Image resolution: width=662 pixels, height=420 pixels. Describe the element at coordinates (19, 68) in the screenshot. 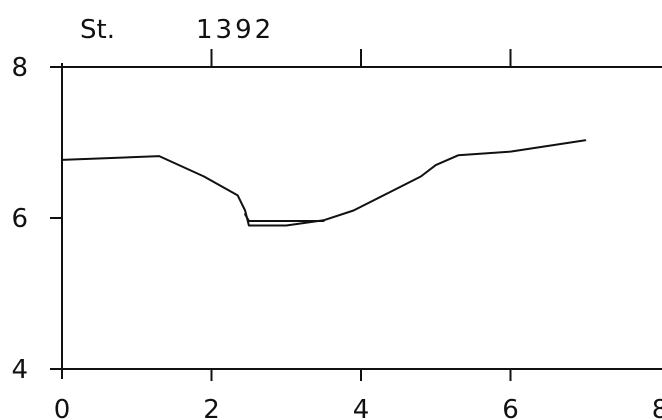

I see `y-tick-label: 8` at that location.